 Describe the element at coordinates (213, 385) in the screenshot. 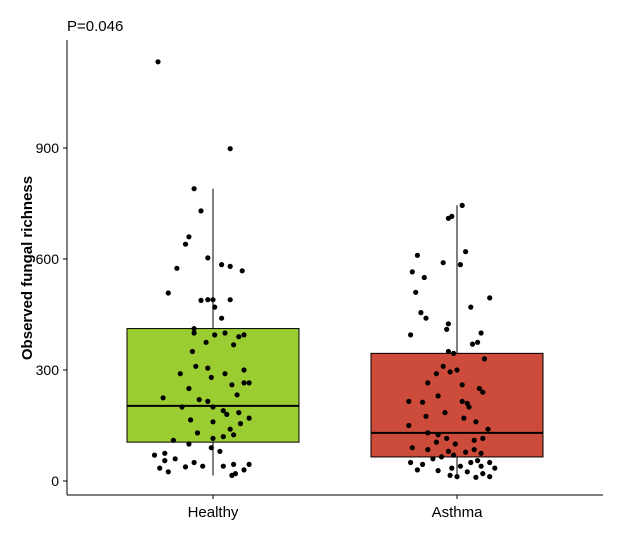

I see `iqr-box-healthy` at that location.